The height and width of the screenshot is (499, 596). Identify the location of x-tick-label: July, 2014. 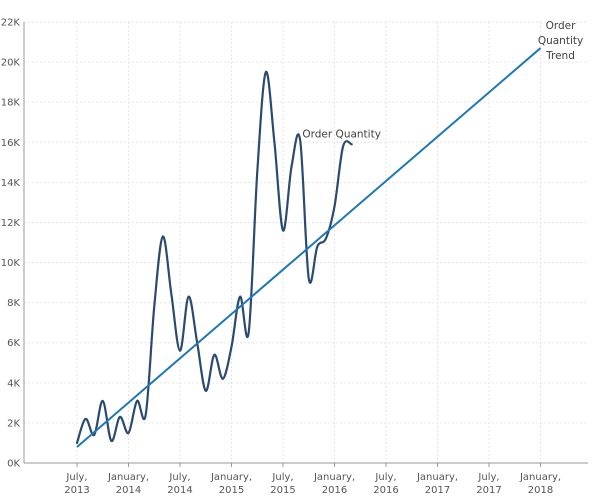
(179, 484).